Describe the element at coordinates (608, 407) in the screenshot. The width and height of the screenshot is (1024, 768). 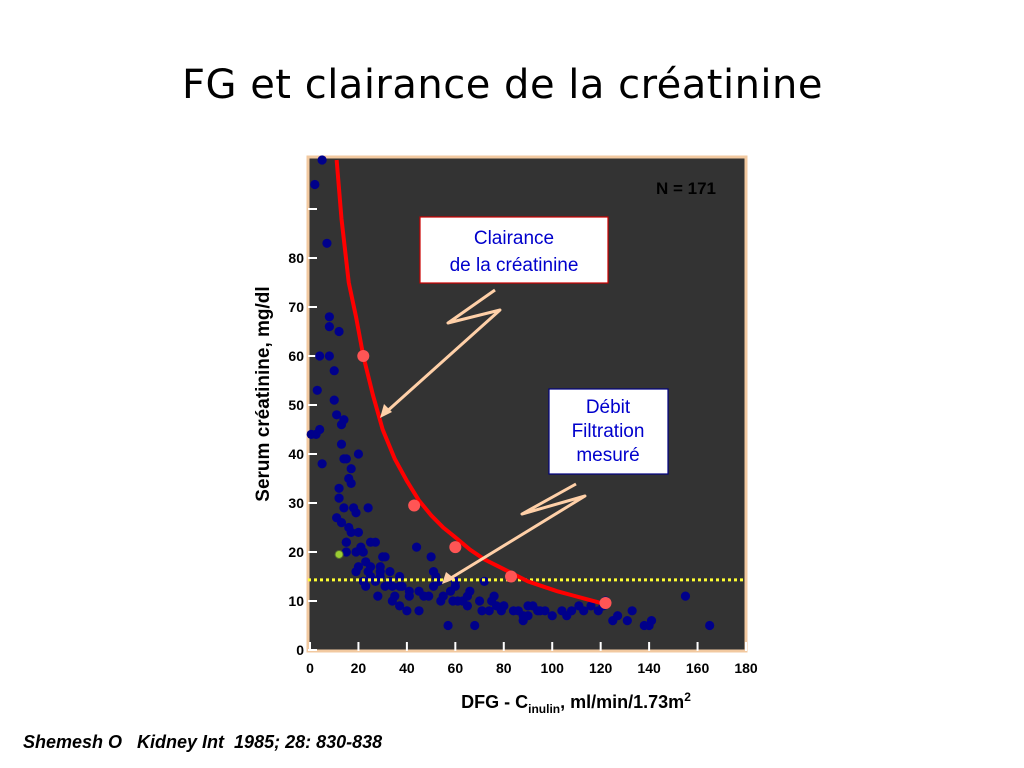
I see `callout-debit-line-1: Débit` at that location.